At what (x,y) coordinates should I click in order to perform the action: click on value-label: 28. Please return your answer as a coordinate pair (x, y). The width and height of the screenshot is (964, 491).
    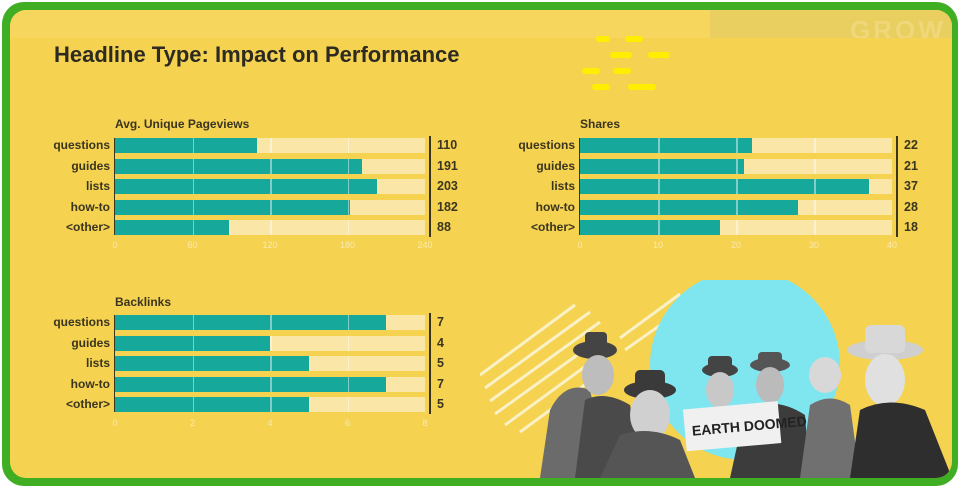
    Looking at the image, I should click on (911, 206).